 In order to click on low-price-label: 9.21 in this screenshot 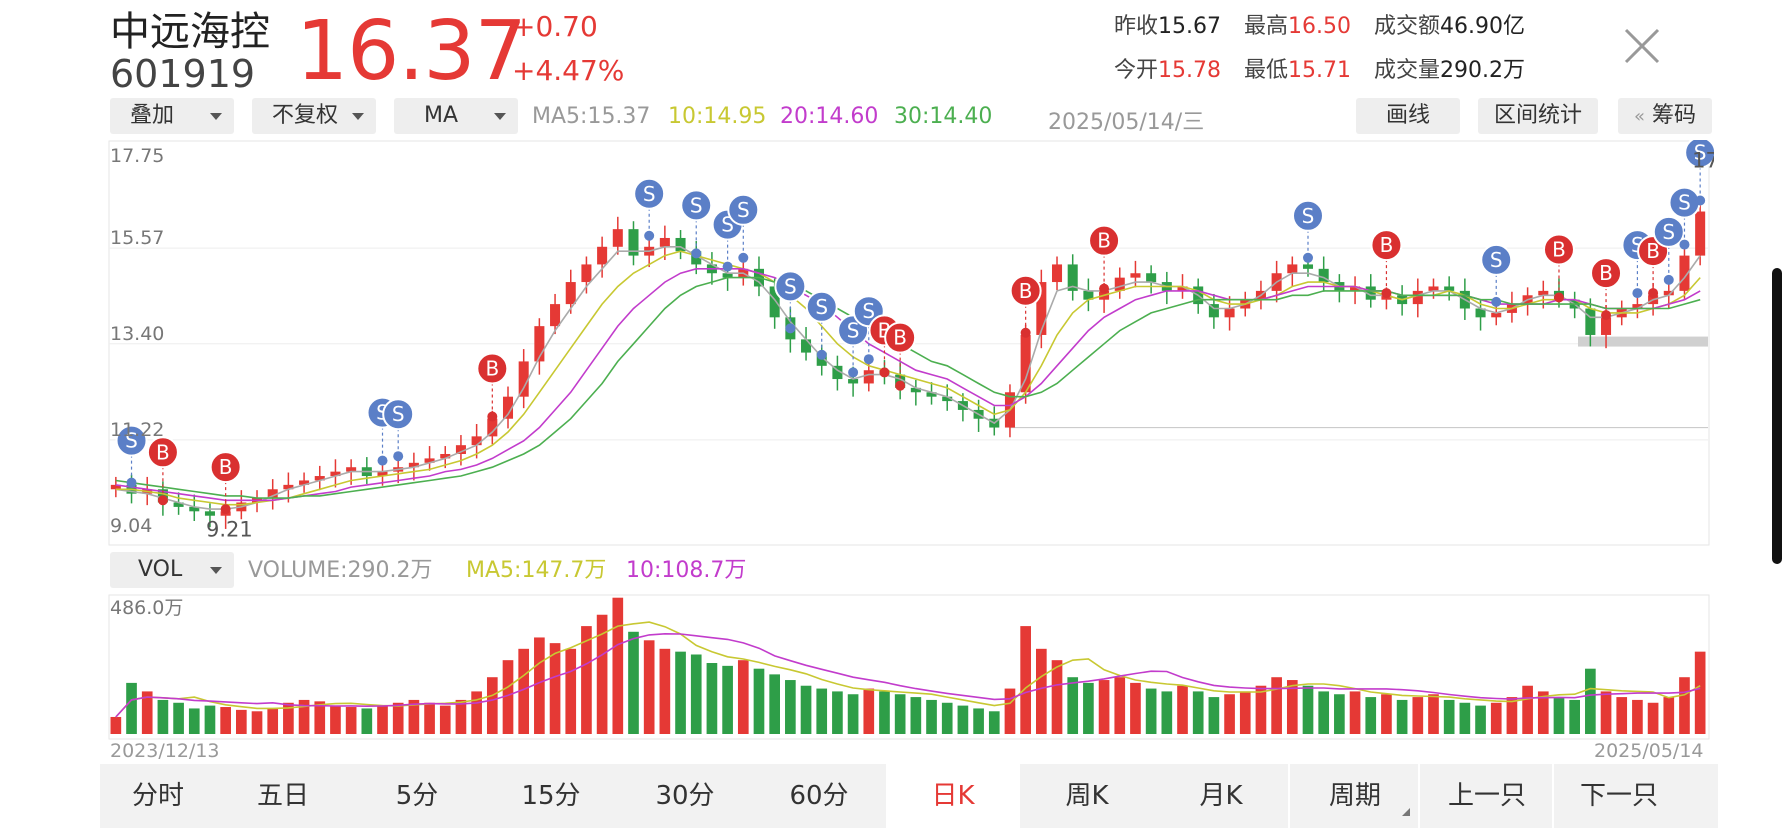, I will do `click(229, 530)`.